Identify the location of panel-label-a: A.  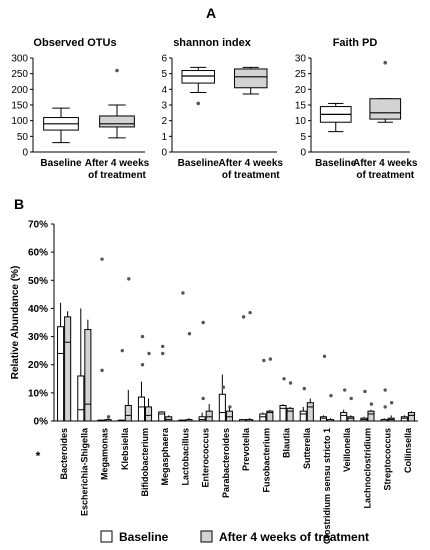
(211, 13).